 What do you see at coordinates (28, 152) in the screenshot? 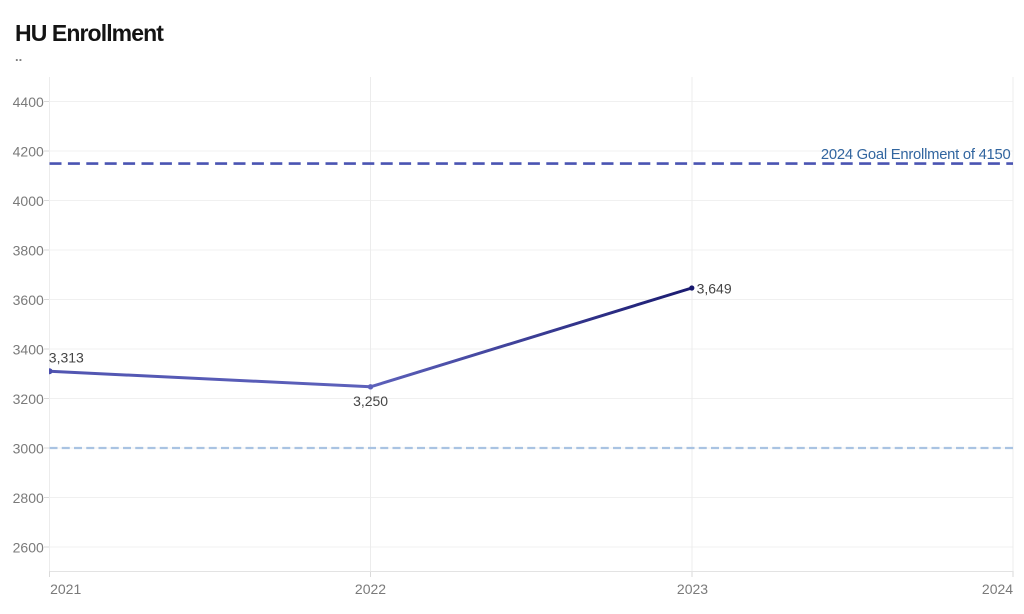
I see `svg-text: 4200` at bounding box center [28, 152].